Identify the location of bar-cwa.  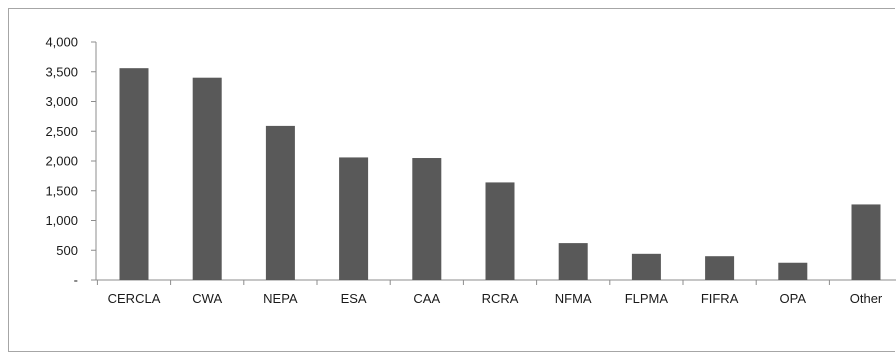
(207, 178).